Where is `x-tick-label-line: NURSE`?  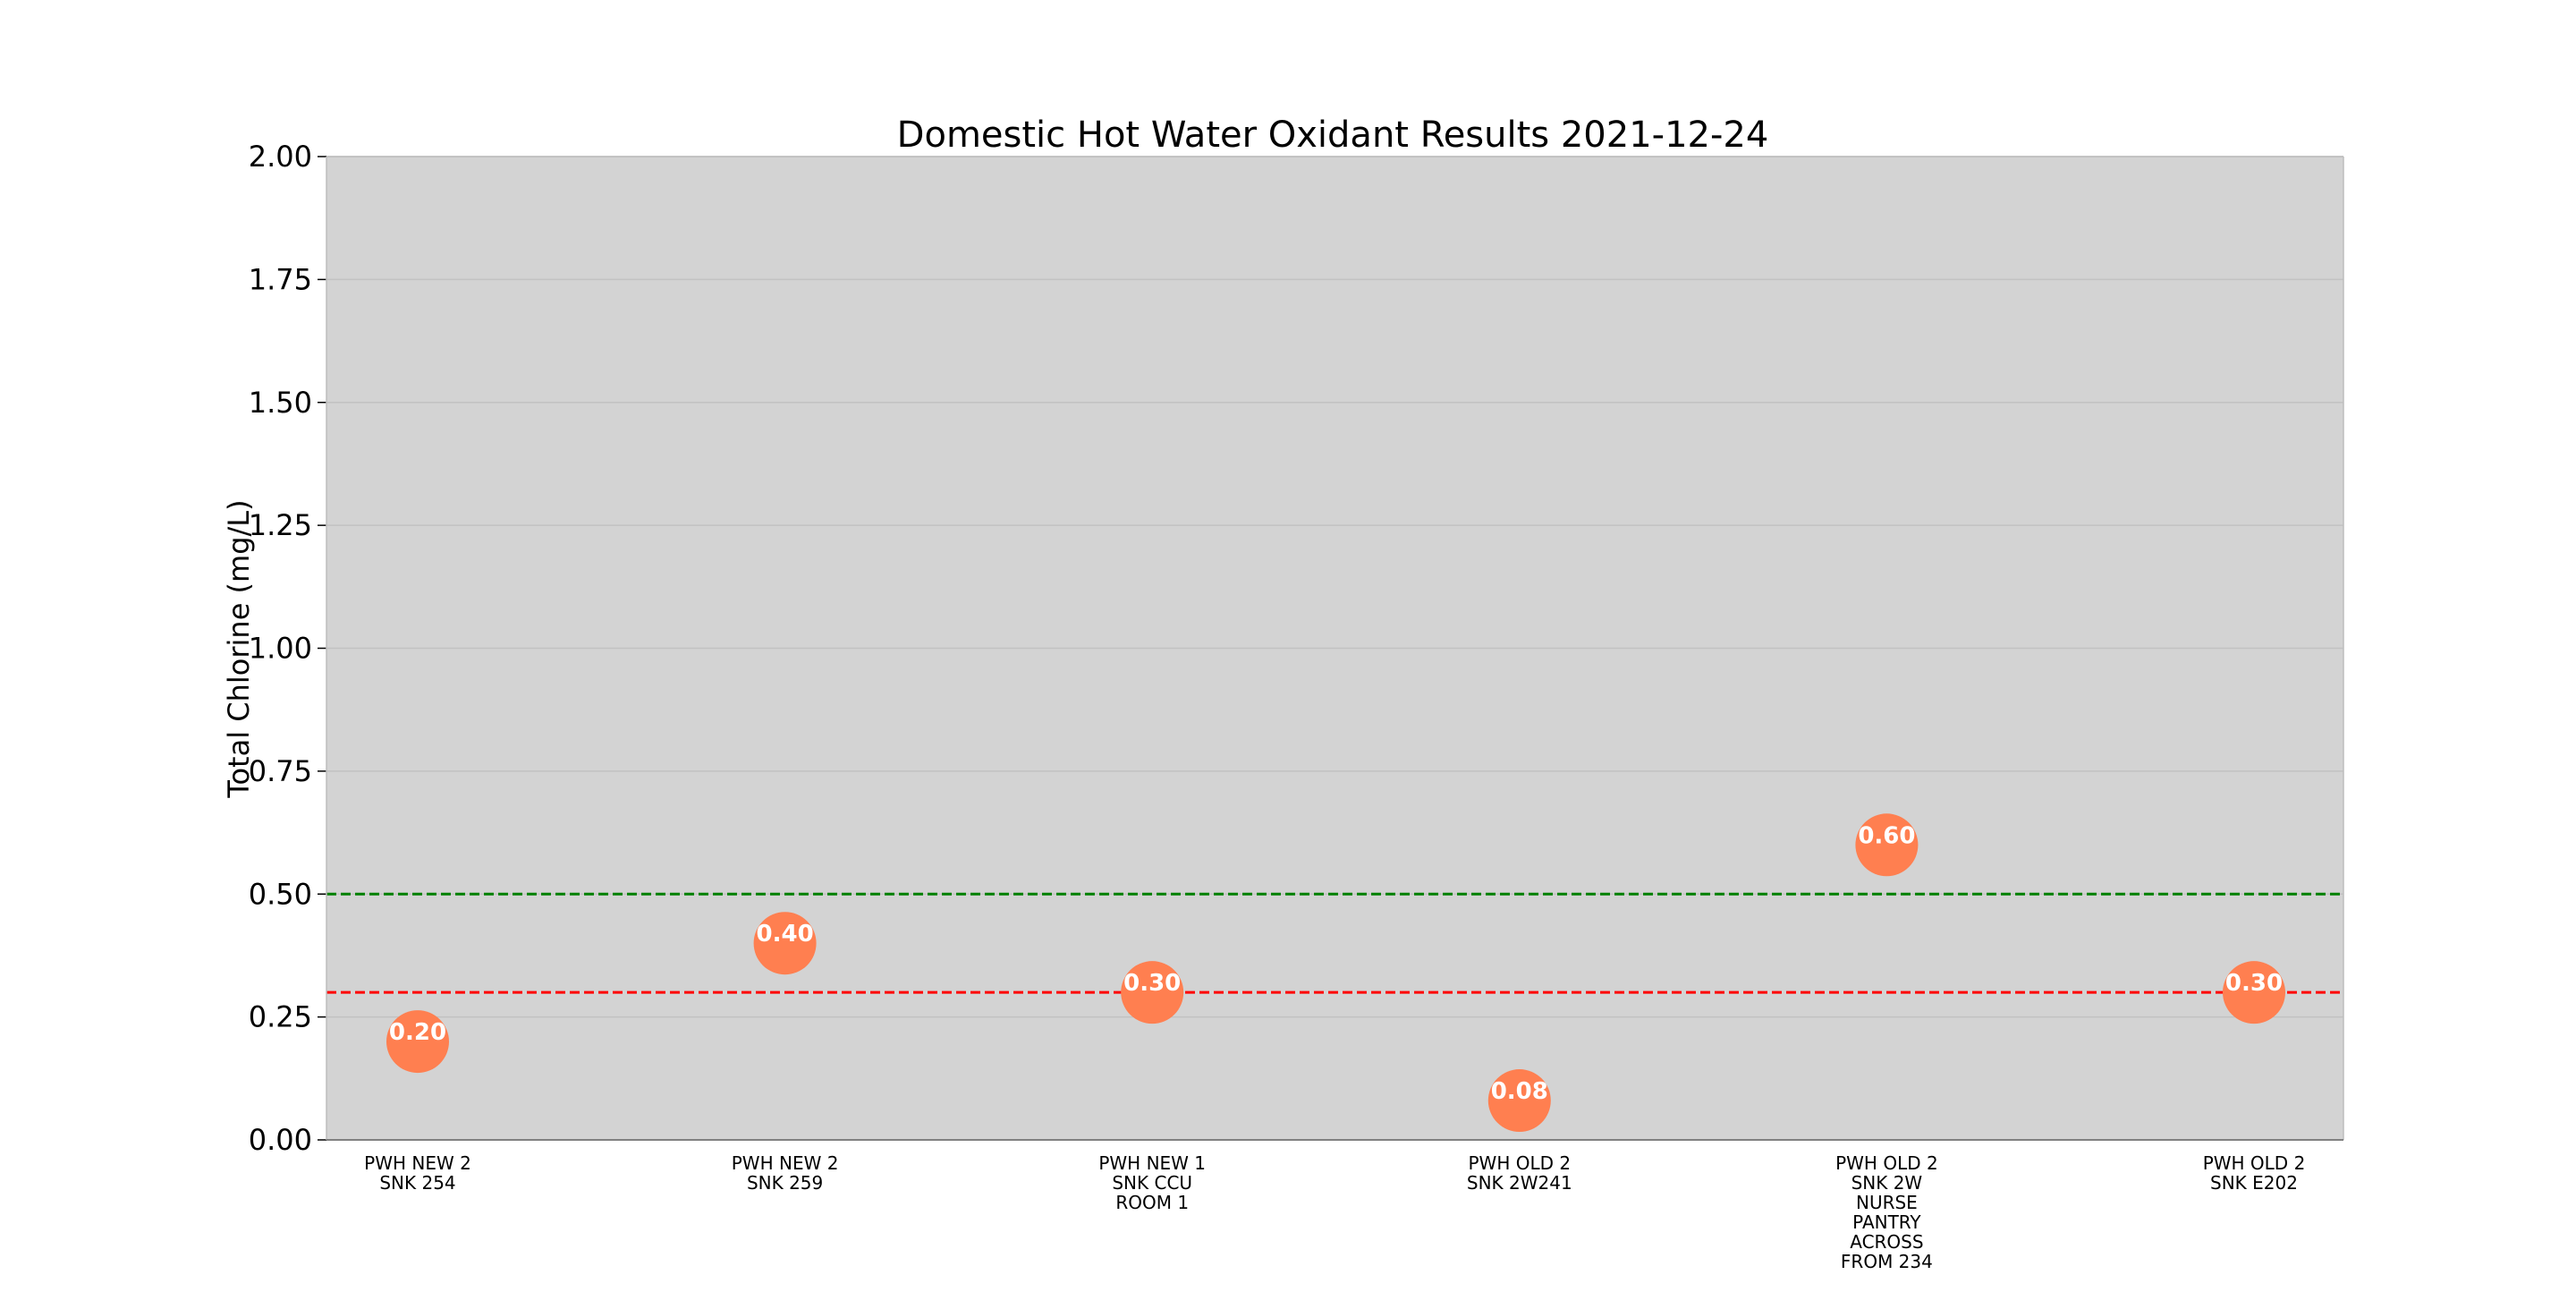
x-tick-label-line: NURSE is located at coordinates (1887, 1202).